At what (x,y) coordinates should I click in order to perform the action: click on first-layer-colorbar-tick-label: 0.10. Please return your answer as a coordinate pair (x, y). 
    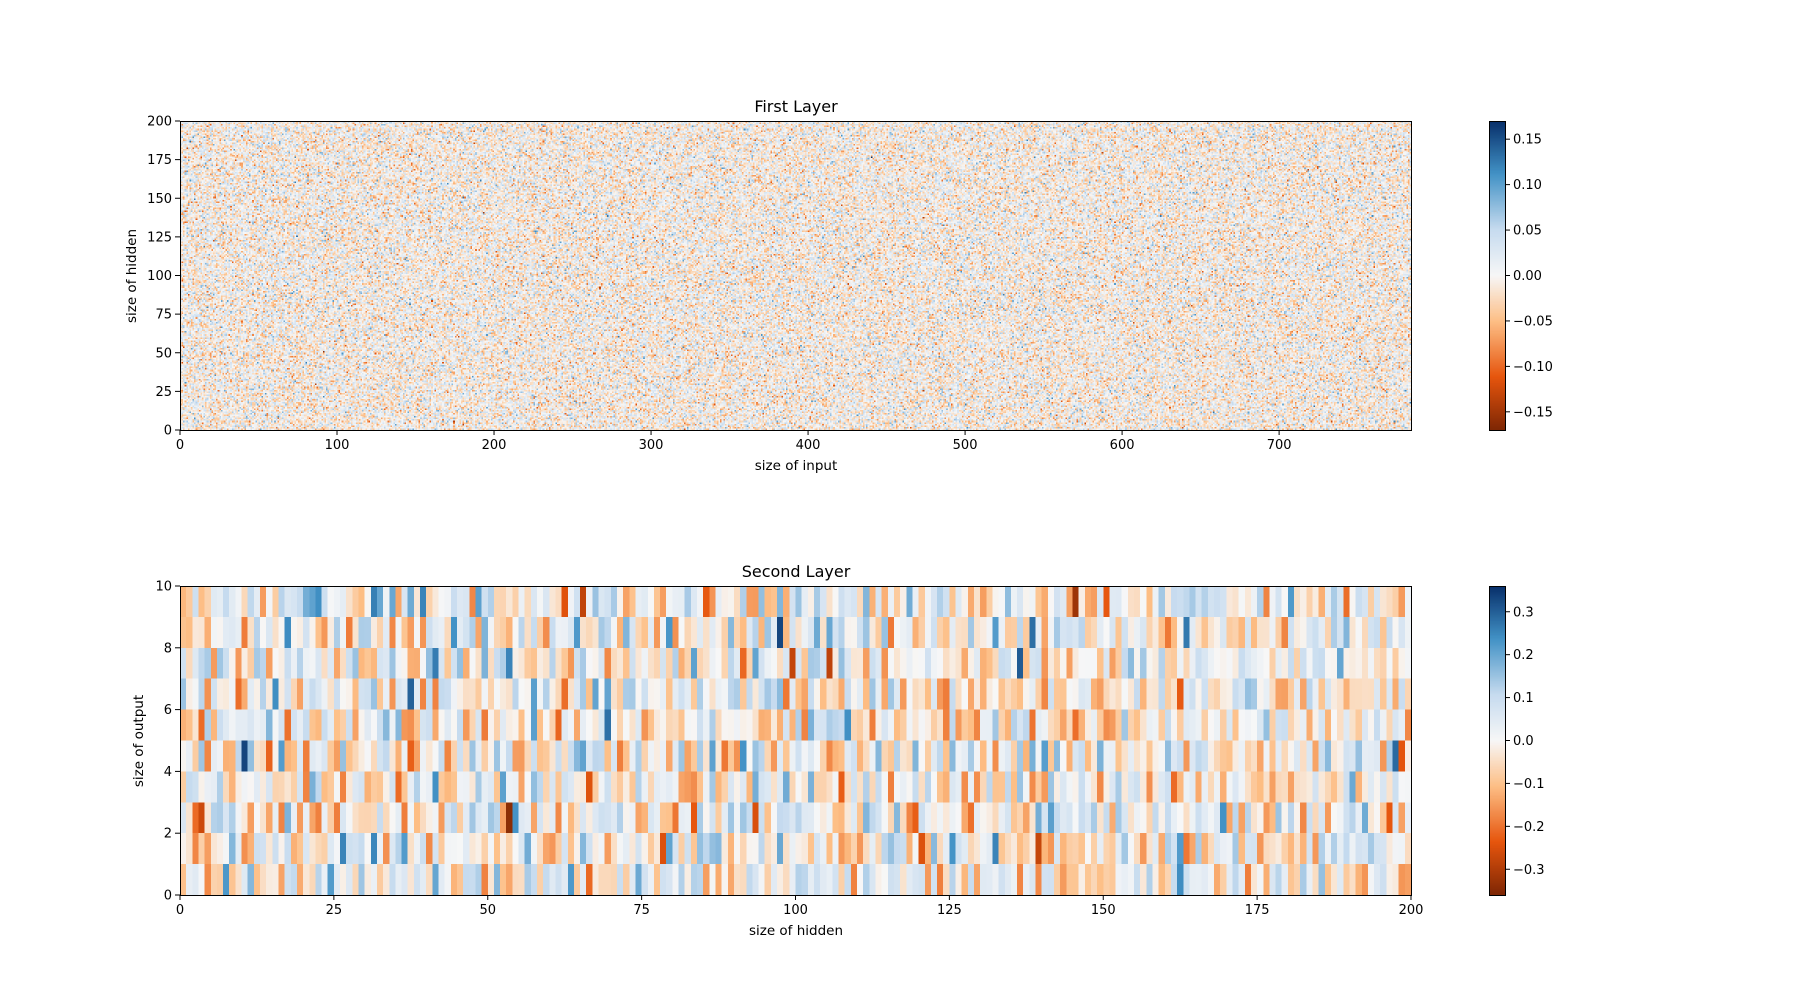
    Looking at the image, I should click on (1527, 185).